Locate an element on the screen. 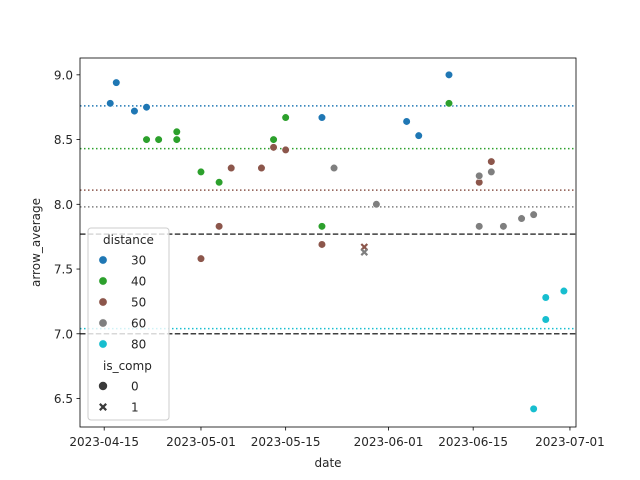  legend-style-entries: 01 is located at coordinates (118, 397).